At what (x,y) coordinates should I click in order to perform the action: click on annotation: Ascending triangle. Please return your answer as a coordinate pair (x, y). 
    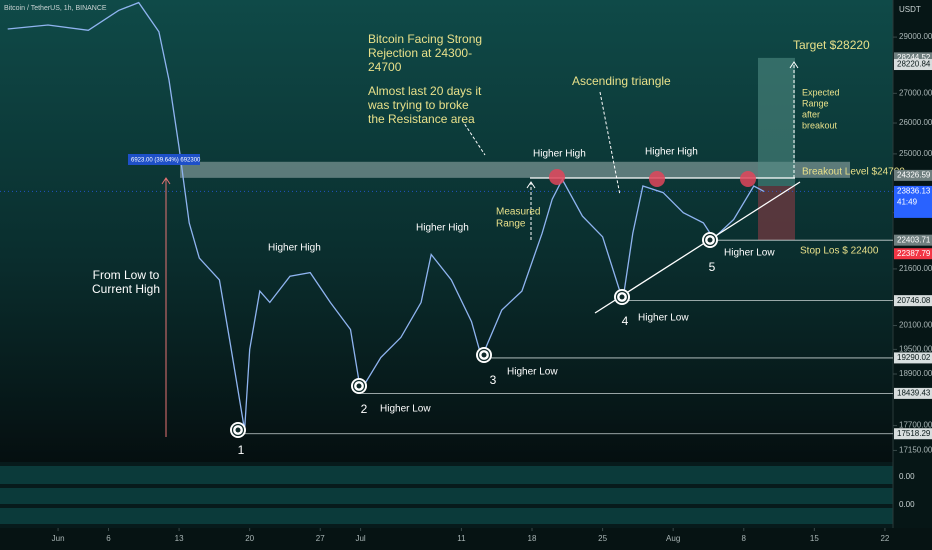
    Looking at the image, I should click on (621, 81).